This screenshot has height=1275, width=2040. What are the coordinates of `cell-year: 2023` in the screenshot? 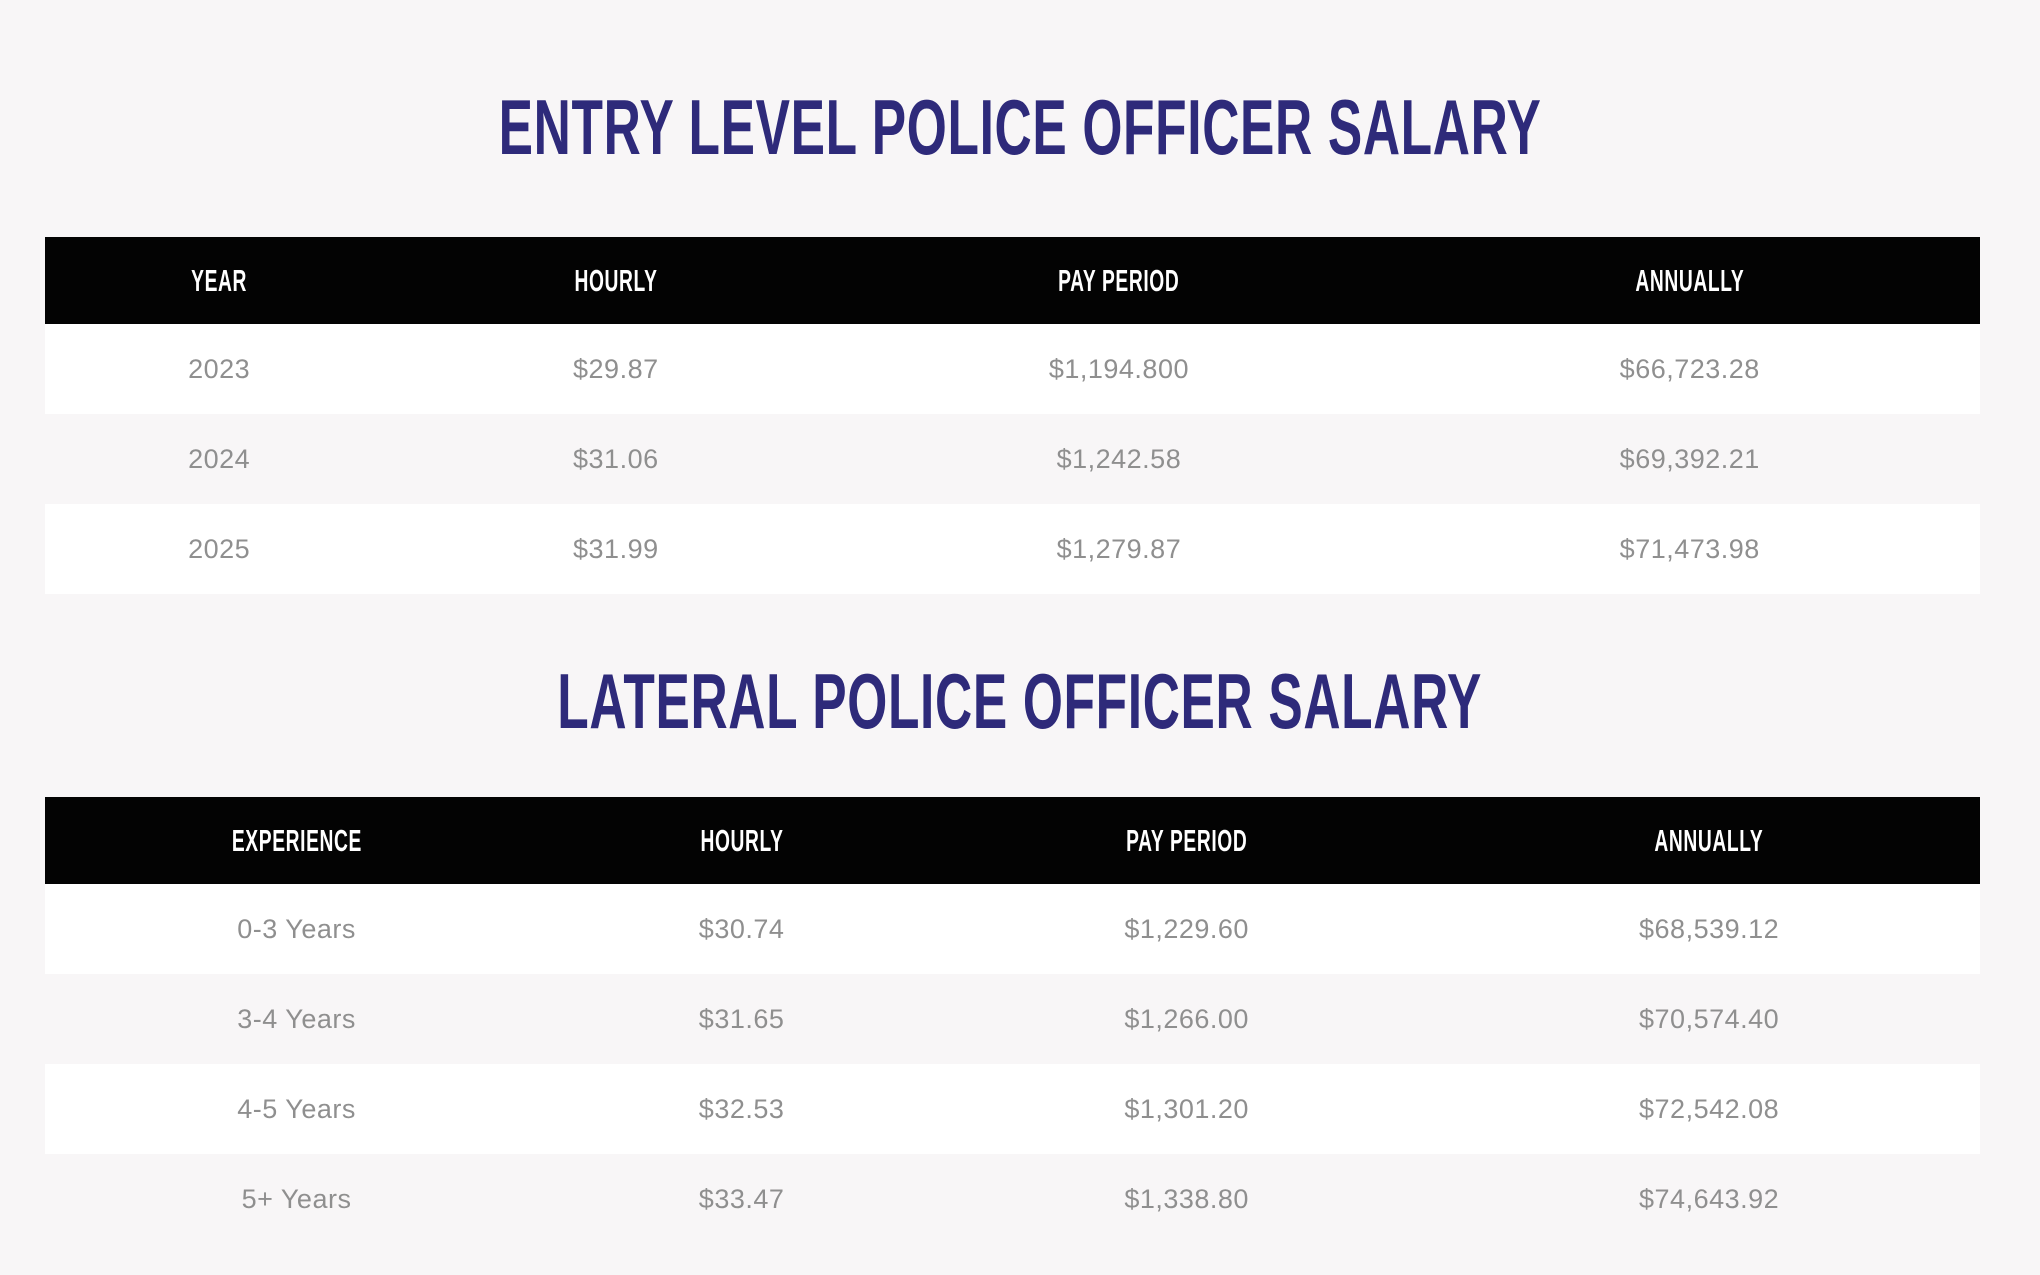 It's located at (219, 369).